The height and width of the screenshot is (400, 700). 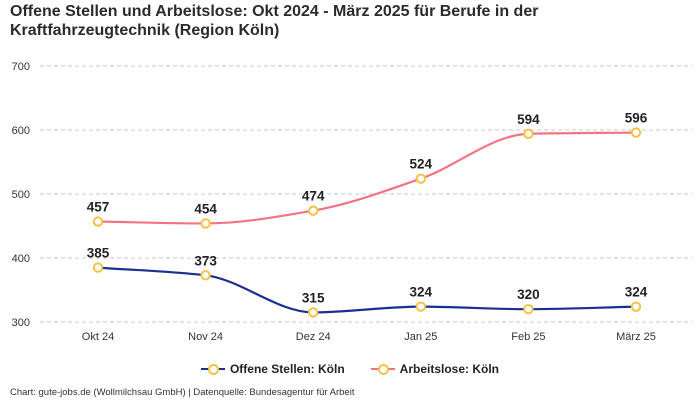 I want to click on legend-item-offene-stellen: Offene Stellen: Köln, so click(x=272, y=369).